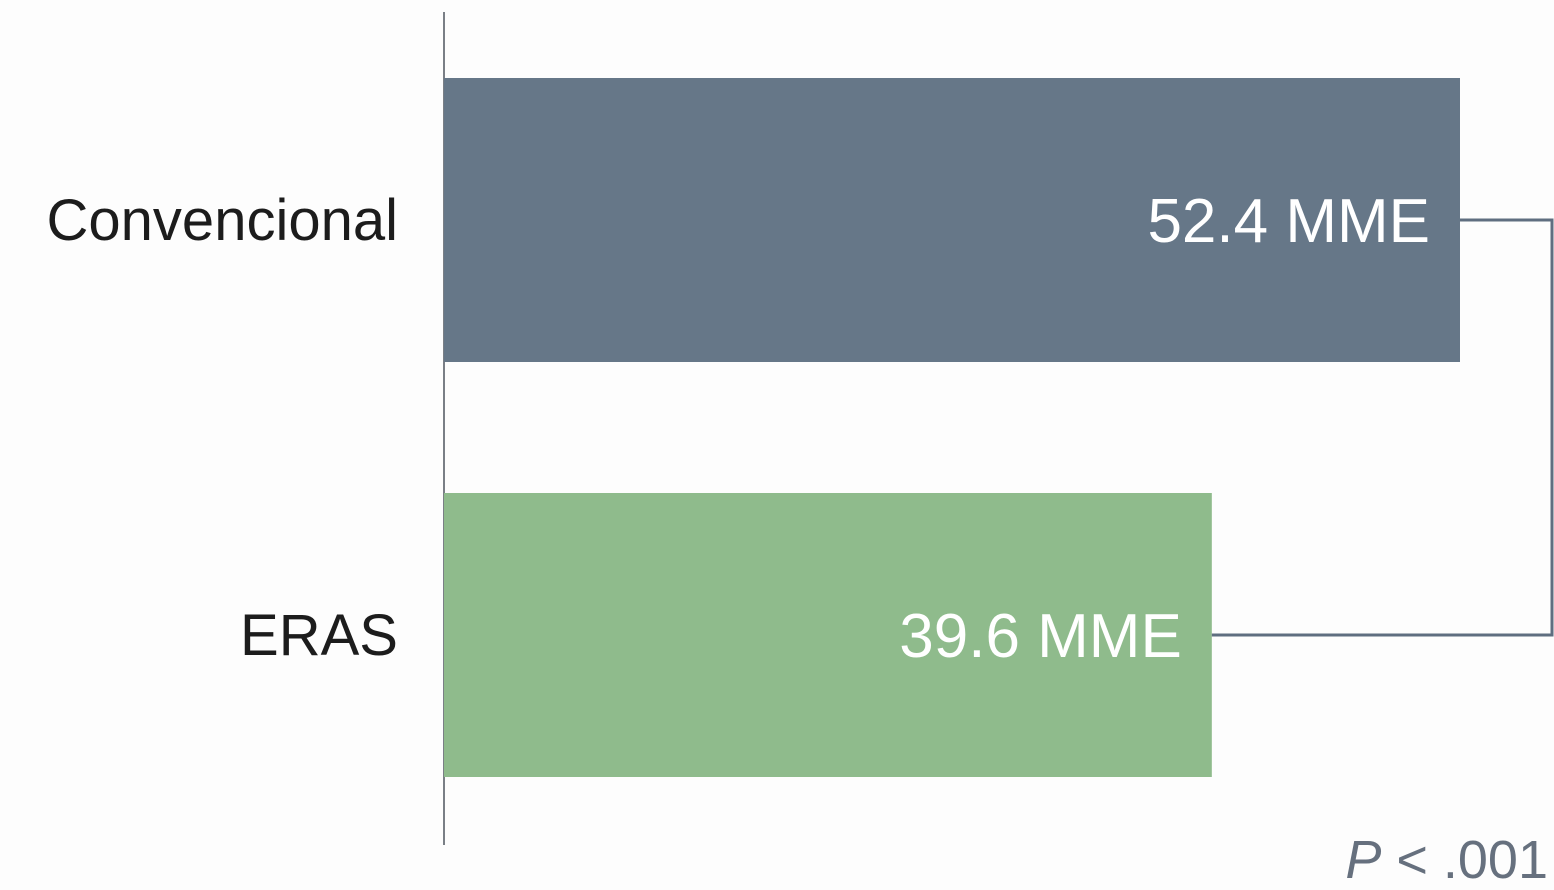  Describe the element at coordinates (1040, 636) in the screenshot. I see `value-label-eras: 39.6 MME` at that location.